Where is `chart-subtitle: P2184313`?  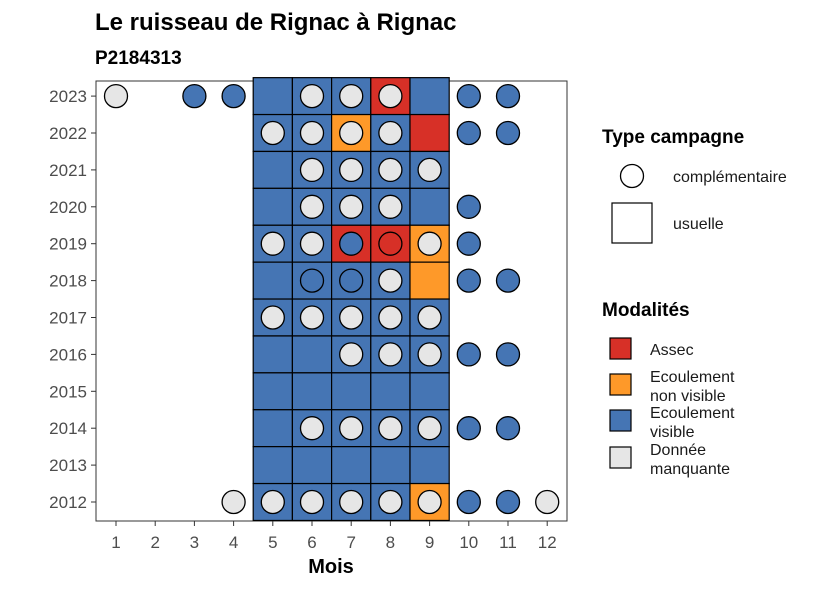 chart-subtitle: P2184313 is located at coordinates (138, 58).